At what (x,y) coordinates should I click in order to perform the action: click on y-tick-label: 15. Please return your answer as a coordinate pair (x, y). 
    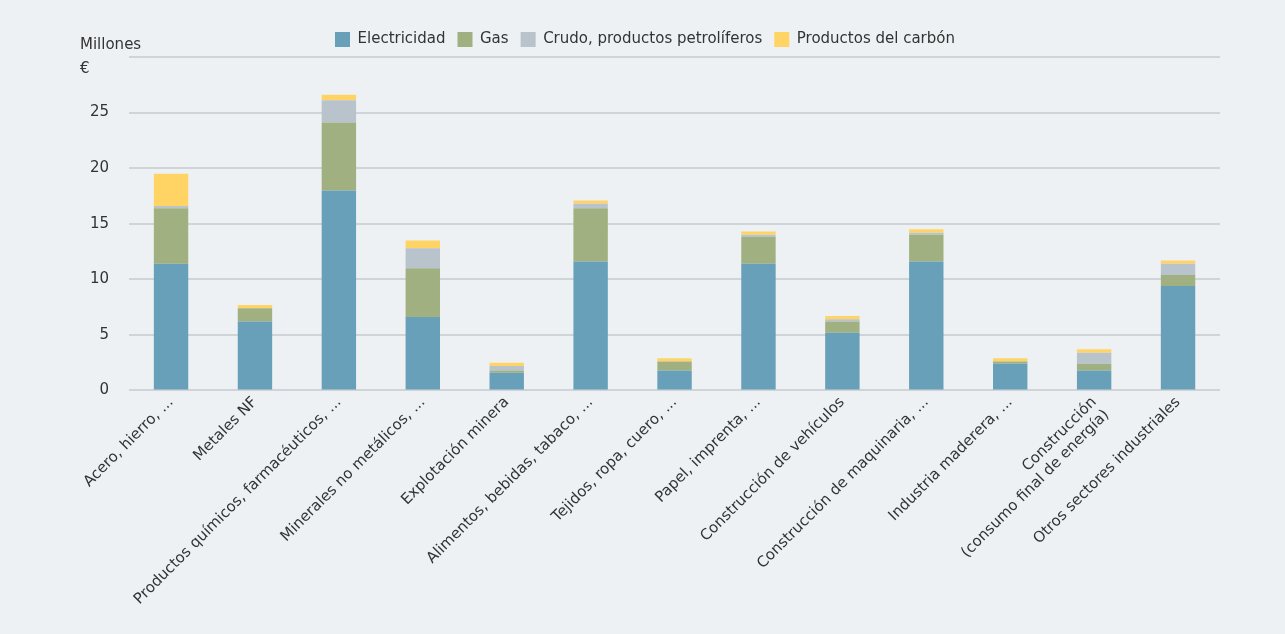
    Looking at the image, I should click on (99, 222).